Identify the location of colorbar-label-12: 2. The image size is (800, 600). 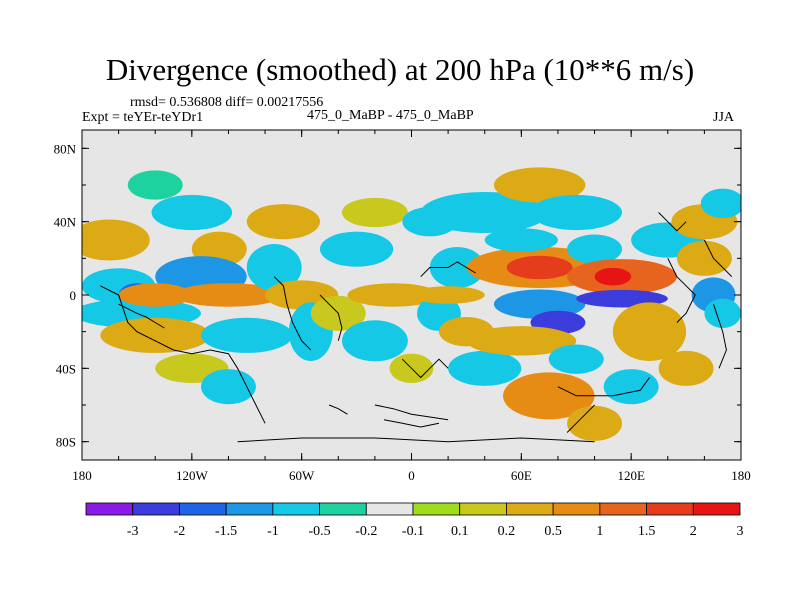
(693, 531).